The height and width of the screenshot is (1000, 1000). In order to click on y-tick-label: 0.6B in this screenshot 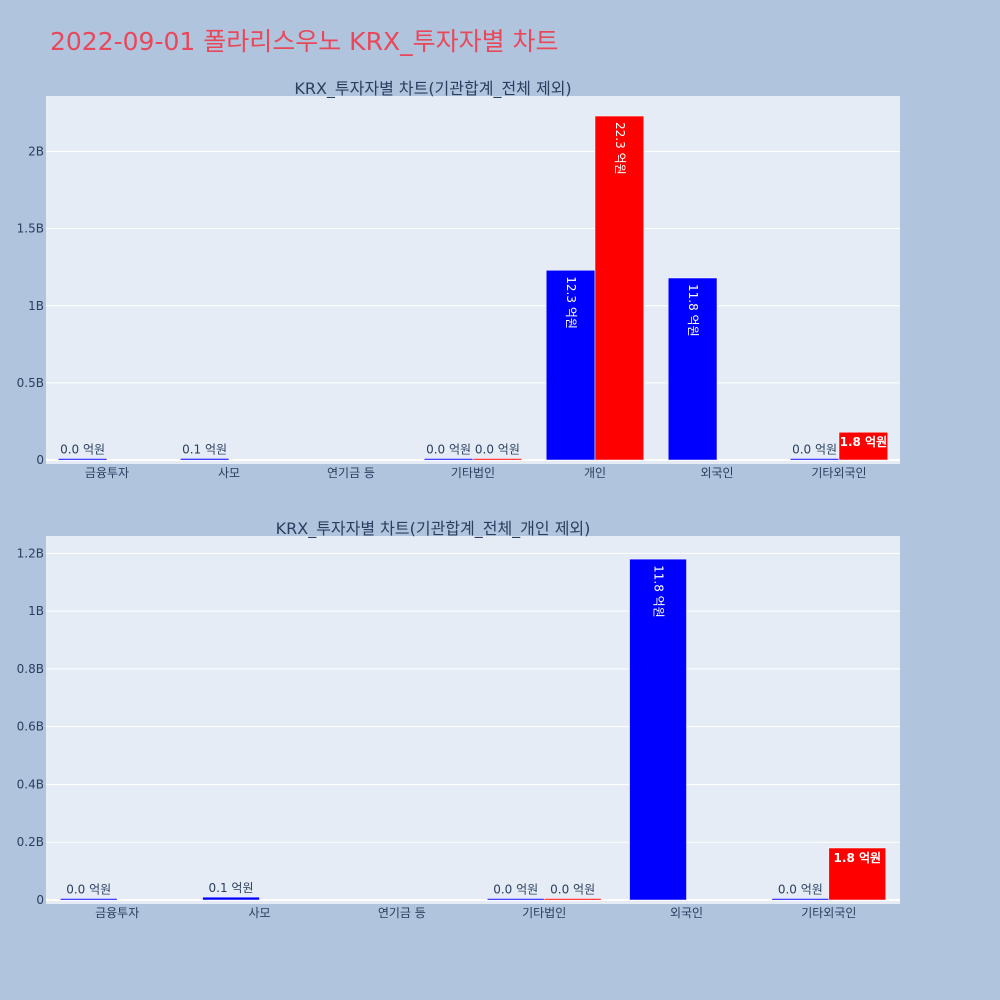, I will do `click(30, 727)`.